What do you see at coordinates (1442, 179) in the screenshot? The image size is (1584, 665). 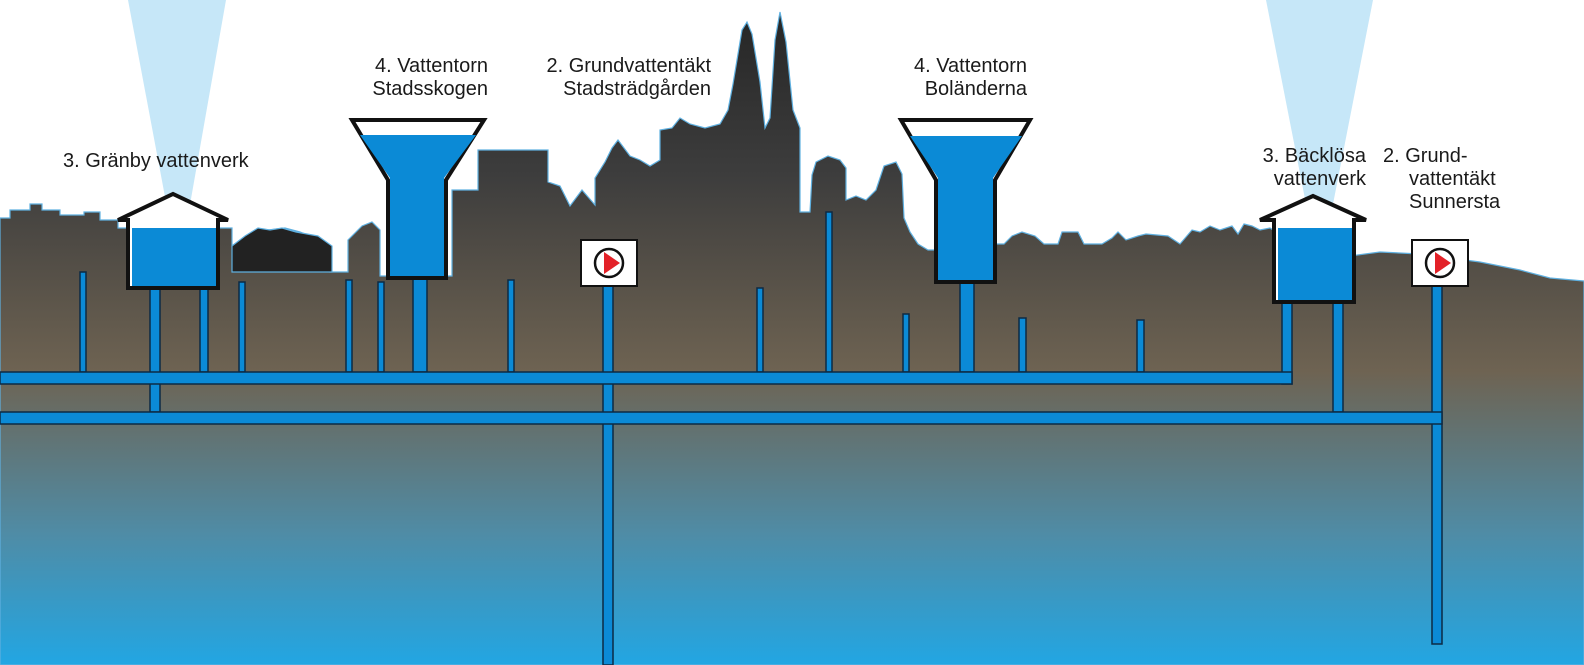 I see `label-groundwater-sunnersta: 2. Grund- vattentäkt Sunnersta` at bounding box center [1442, 179].